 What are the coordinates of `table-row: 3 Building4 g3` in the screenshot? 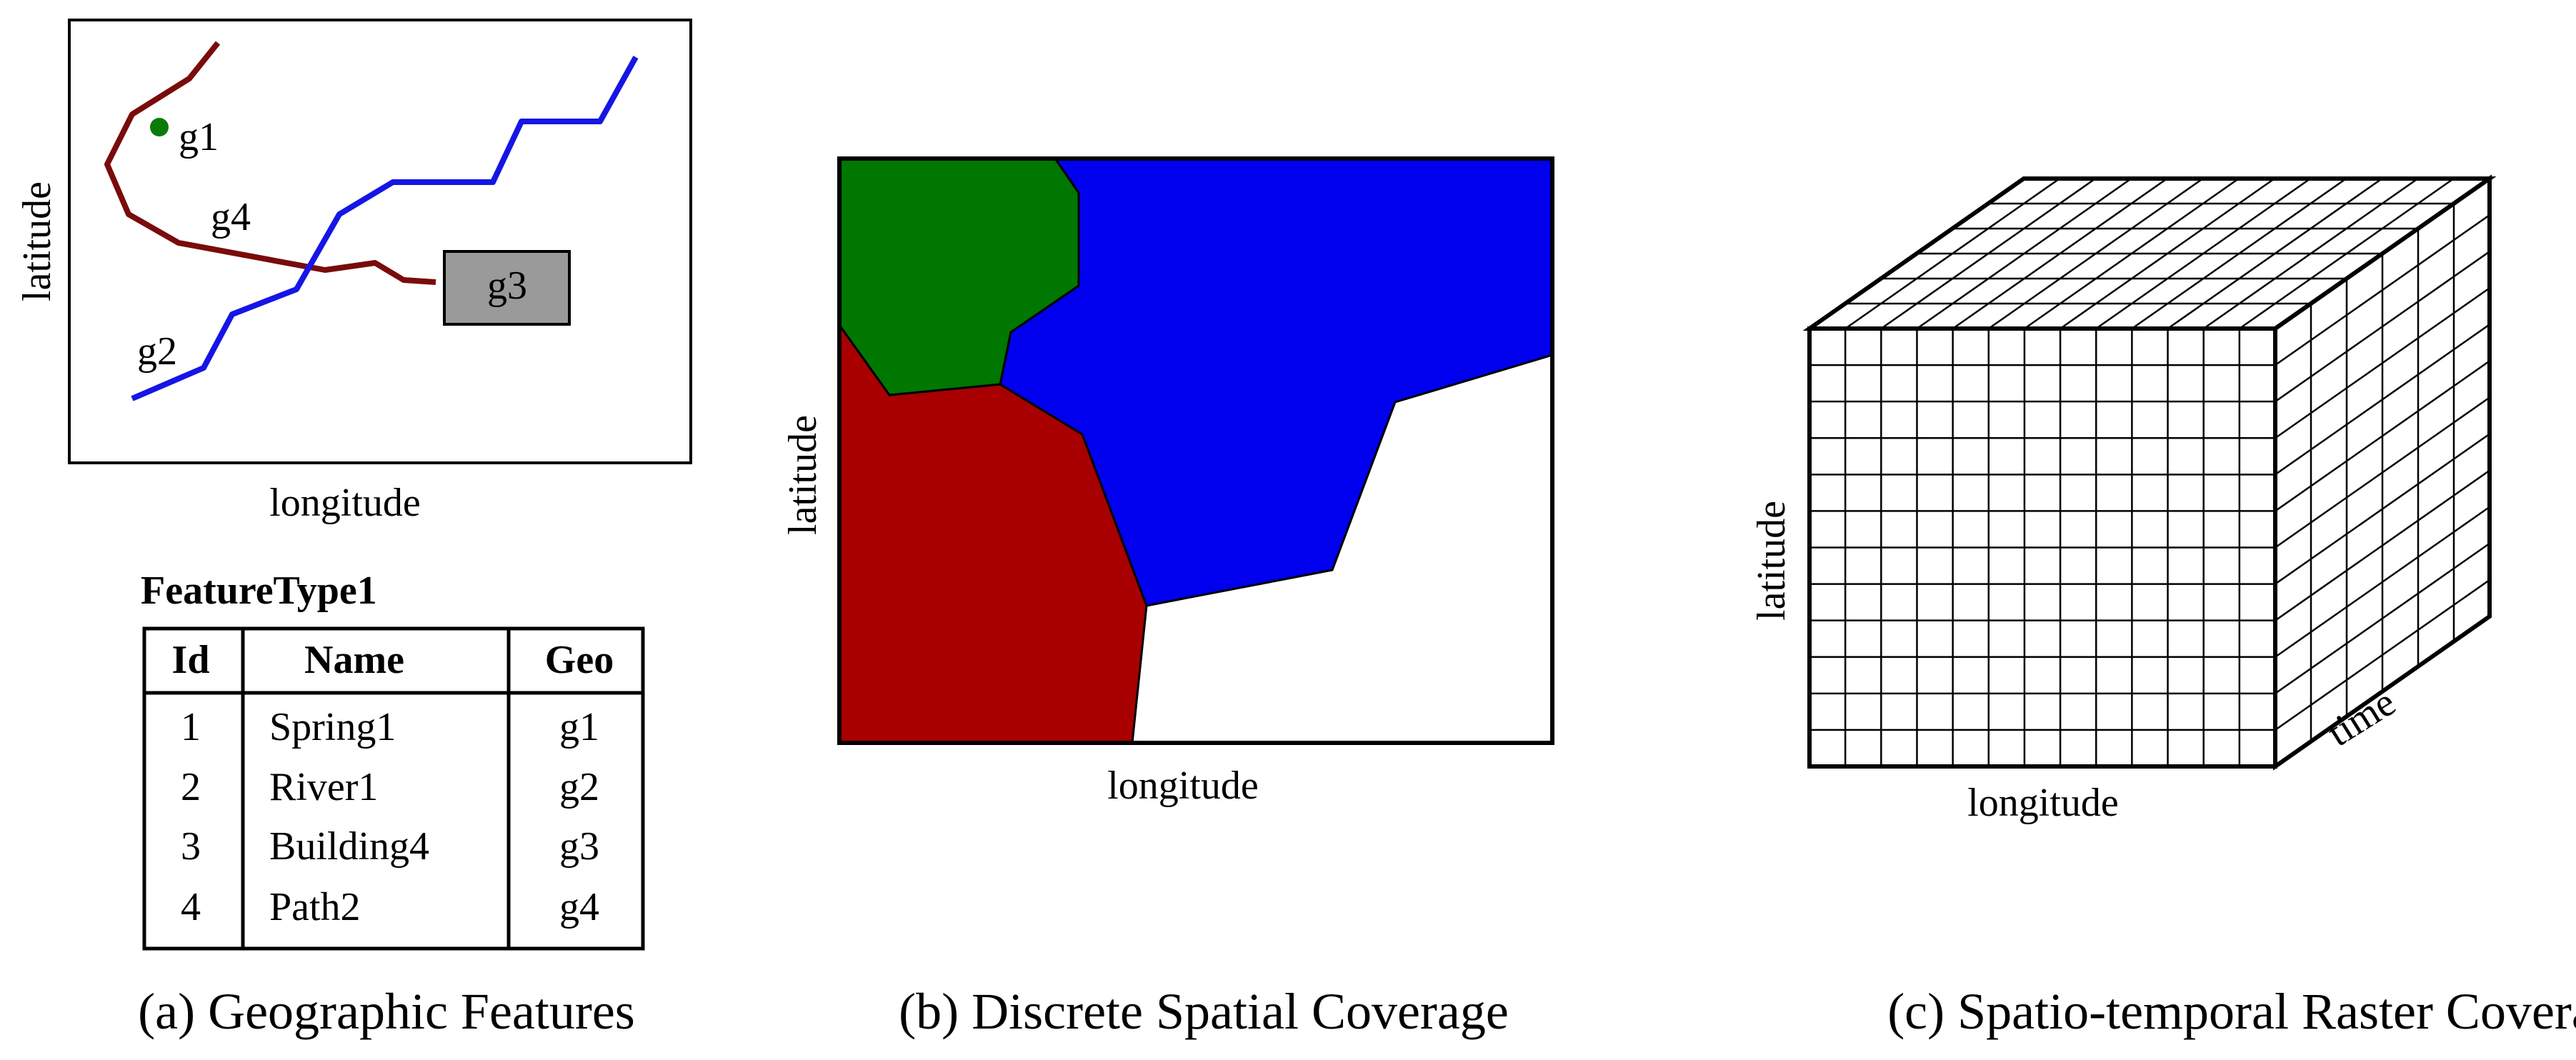 It's located at (390, 846).